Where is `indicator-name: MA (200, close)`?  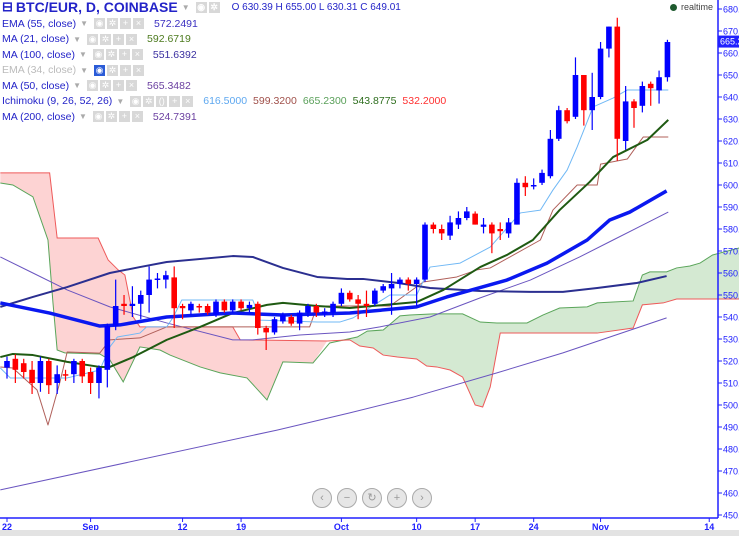
indicator-name: MA (200, close) is located at coordinates (38, 116).